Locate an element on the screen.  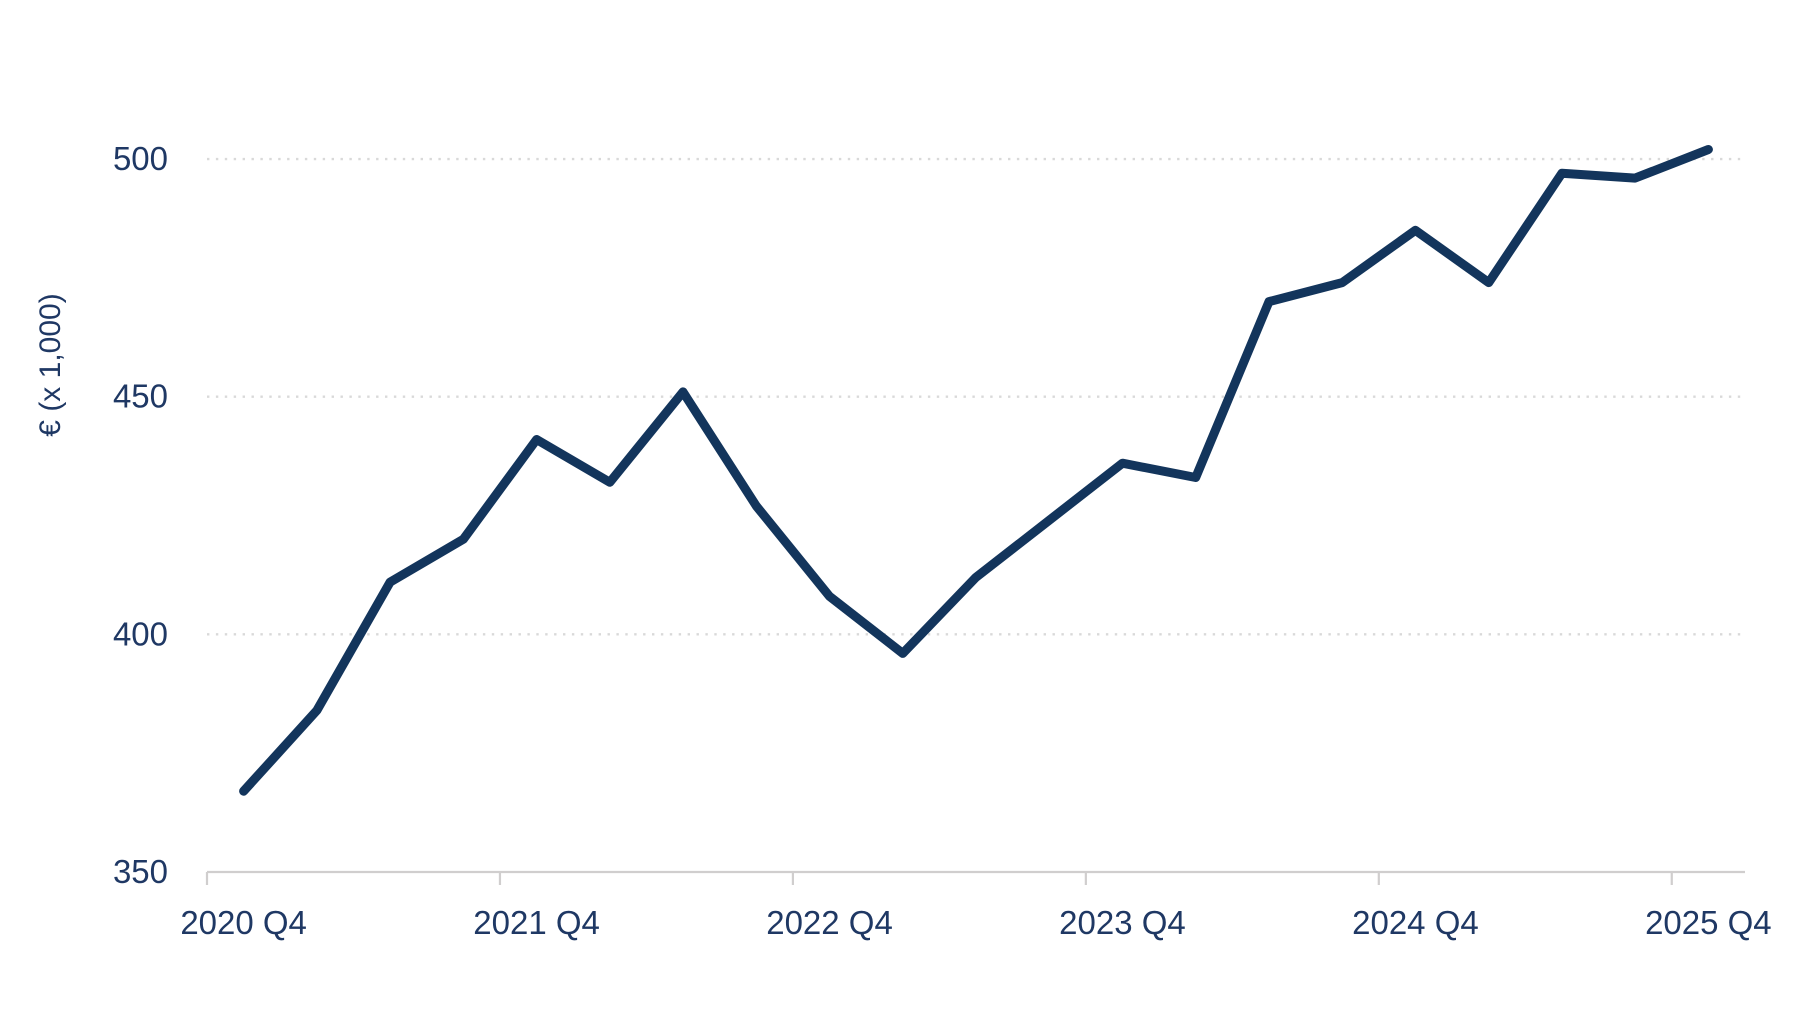
x-tick-label: 2023 Q4 is located at coordinates (1122, 922).